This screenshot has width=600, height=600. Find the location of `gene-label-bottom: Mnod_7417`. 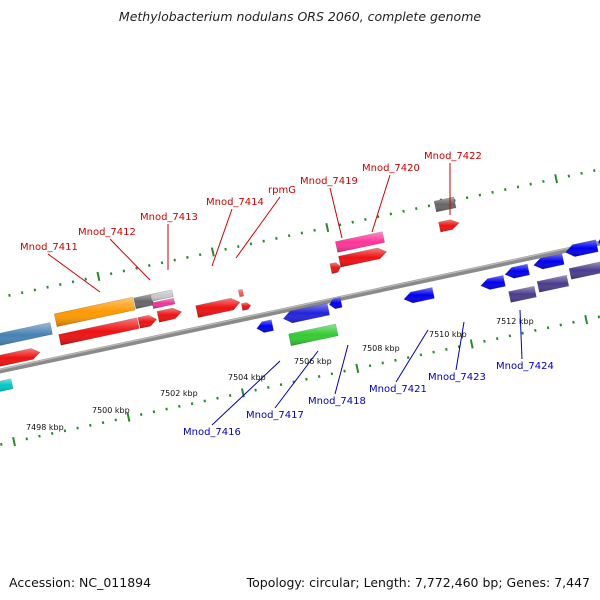

gene-label-bottom: Mnod_7417 is located at coordinates (275, 415).